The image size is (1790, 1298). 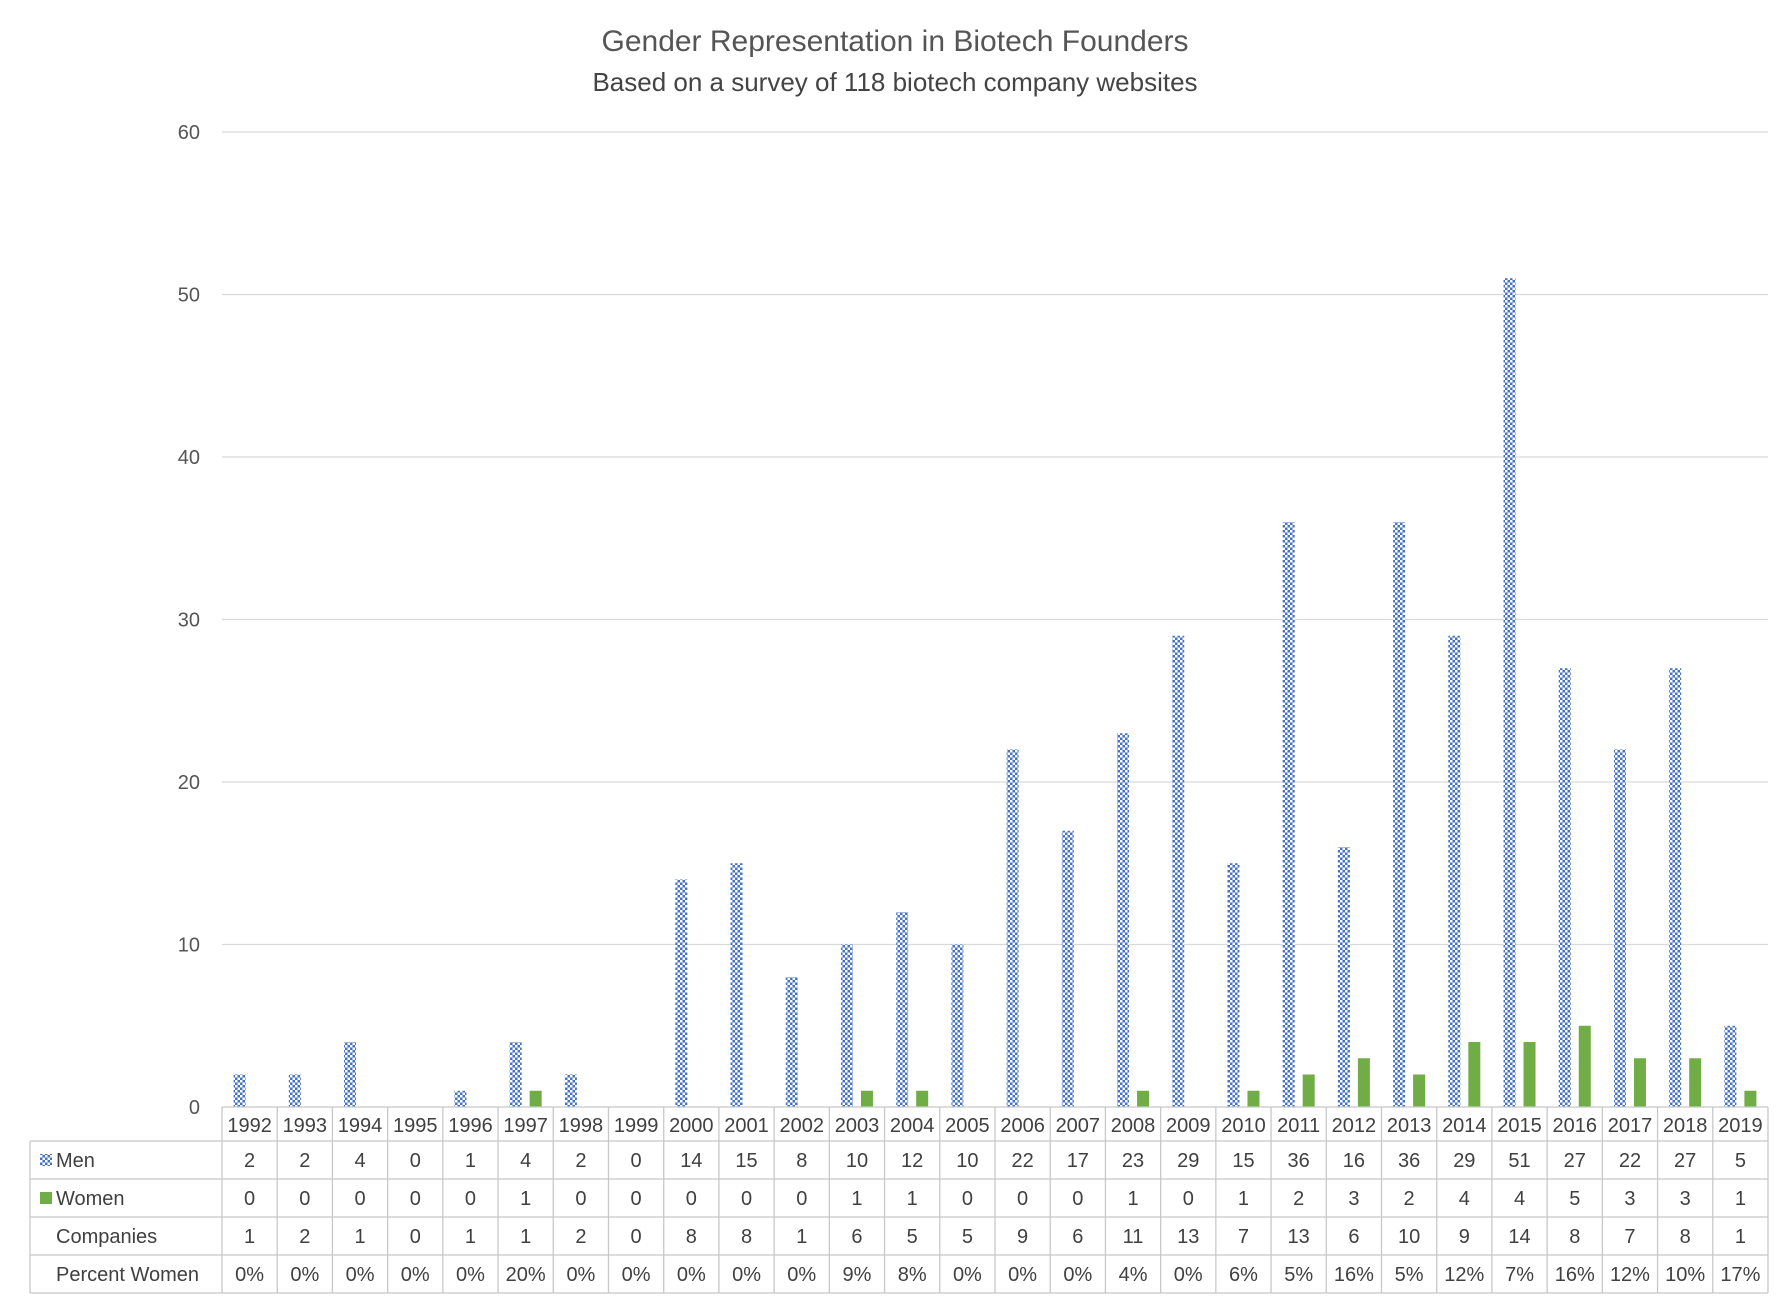 I want to click on x-tick-label-2015: 2015, so click(x=1519, y=1126).